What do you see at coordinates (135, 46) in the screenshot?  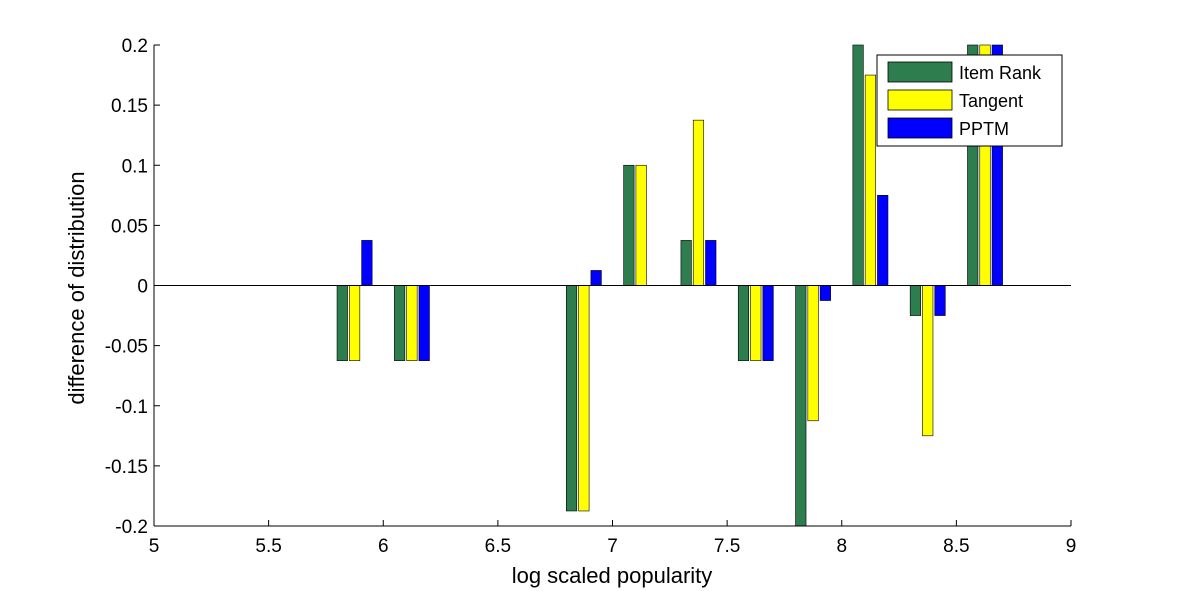 I see `y-tick-label: 0.2` at bounding box center [135, 46].